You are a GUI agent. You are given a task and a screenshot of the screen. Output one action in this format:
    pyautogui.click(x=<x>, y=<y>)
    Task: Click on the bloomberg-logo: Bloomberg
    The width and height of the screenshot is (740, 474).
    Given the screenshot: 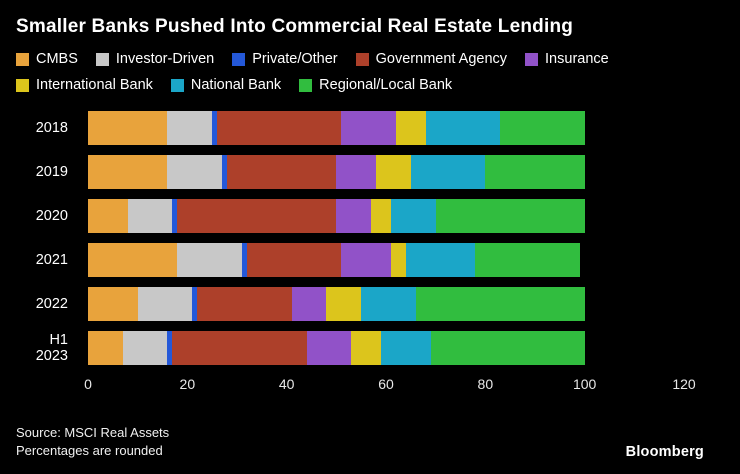 What is the action you would take?
    pyautogui.click(x=664, y=452)
    